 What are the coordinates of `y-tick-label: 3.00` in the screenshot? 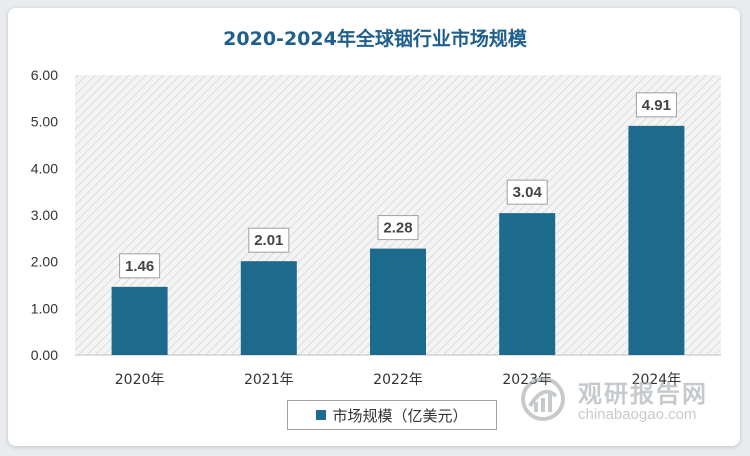 It's located at (44, 215).